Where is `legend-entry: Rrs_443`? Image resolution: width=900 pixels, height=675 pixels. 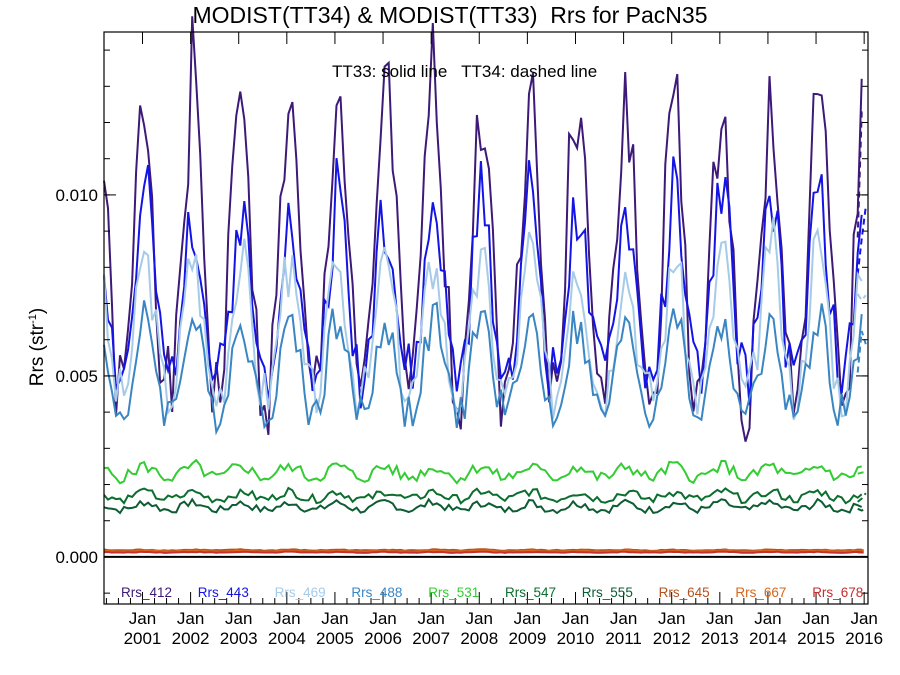
legend-entry: Rrs_443 is located at coordinates (223, 592).